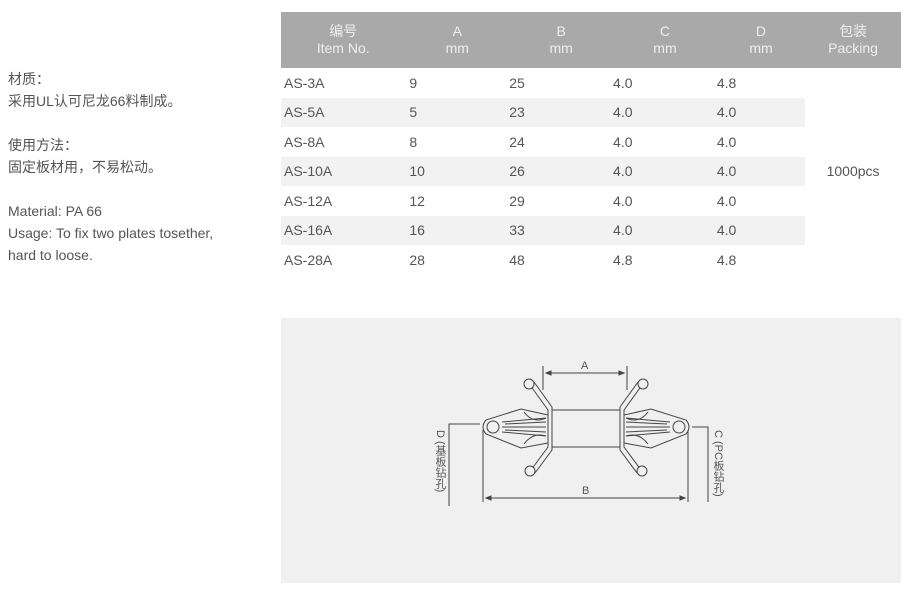 Image resolution: width=910 pixels, height=593 pixels. I want to click on table-cell: 23, so click(561, 112).